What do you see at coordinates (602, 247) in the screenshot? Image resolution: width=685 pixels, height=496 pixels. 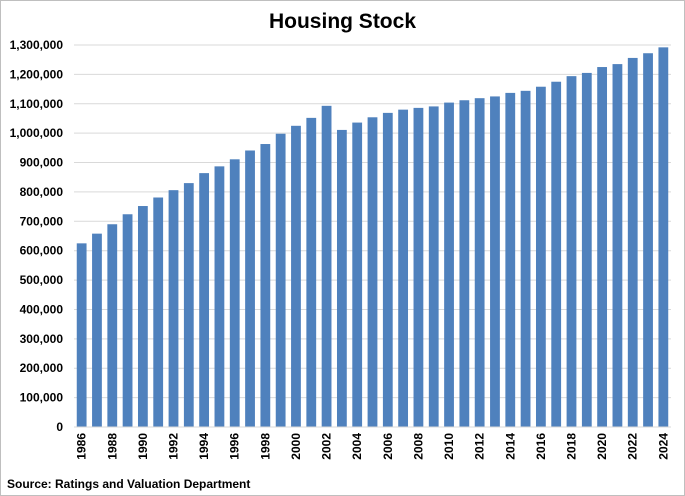 I see `bar-2020` at bounding box center [602, 247].